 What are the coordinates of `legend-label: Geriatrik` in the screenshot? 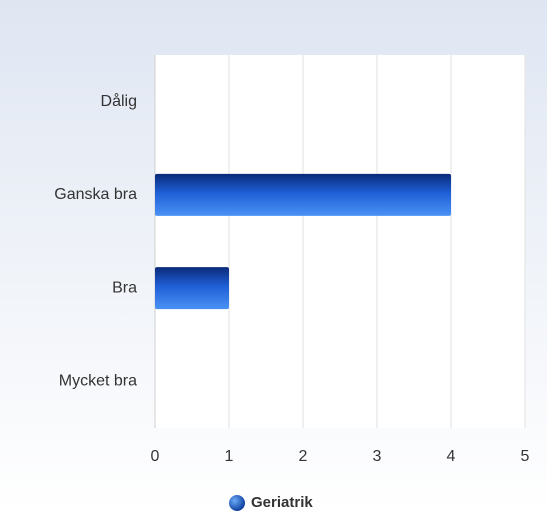 It's located at (282, 502).